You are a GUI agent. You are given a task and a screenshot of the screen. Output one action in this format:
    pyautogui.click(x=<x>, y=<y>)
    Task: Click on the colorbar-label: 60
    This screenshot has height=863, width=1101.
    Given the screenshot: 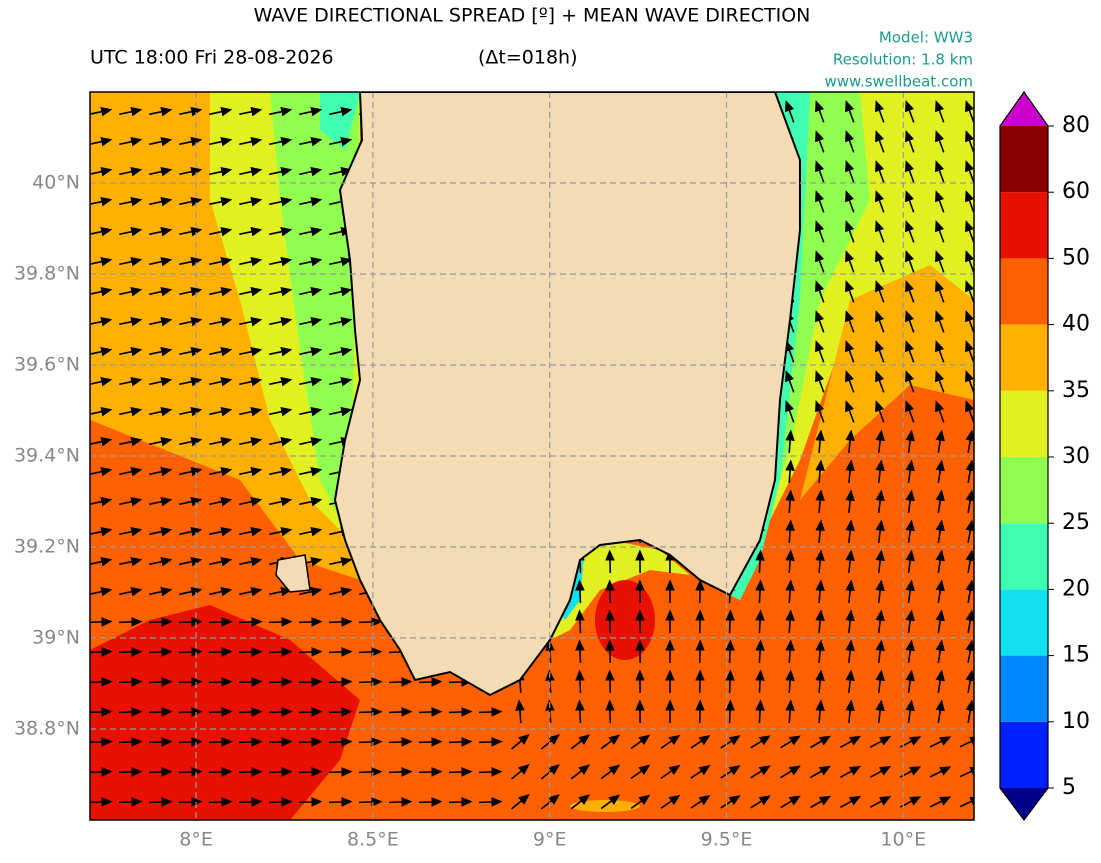 What is the action you would take?
    pyautogui.click(x=1076, y=191)
    